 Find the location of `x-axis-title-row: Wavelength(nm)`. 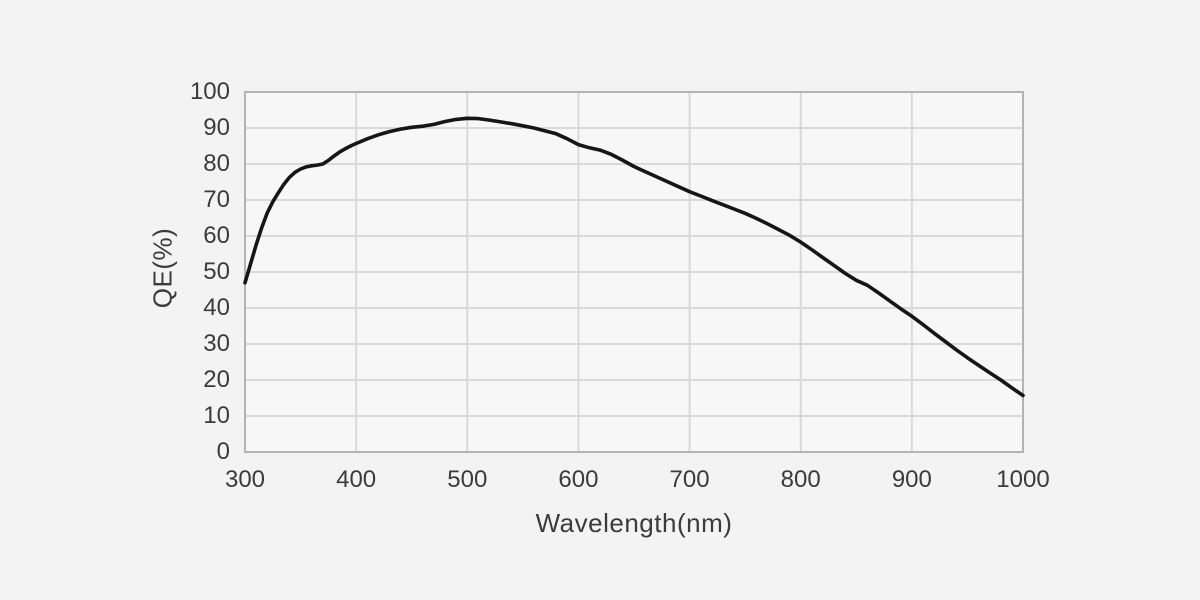

x-axis-title-row: Wavelength(nm) is located at coordinates (600, 523).